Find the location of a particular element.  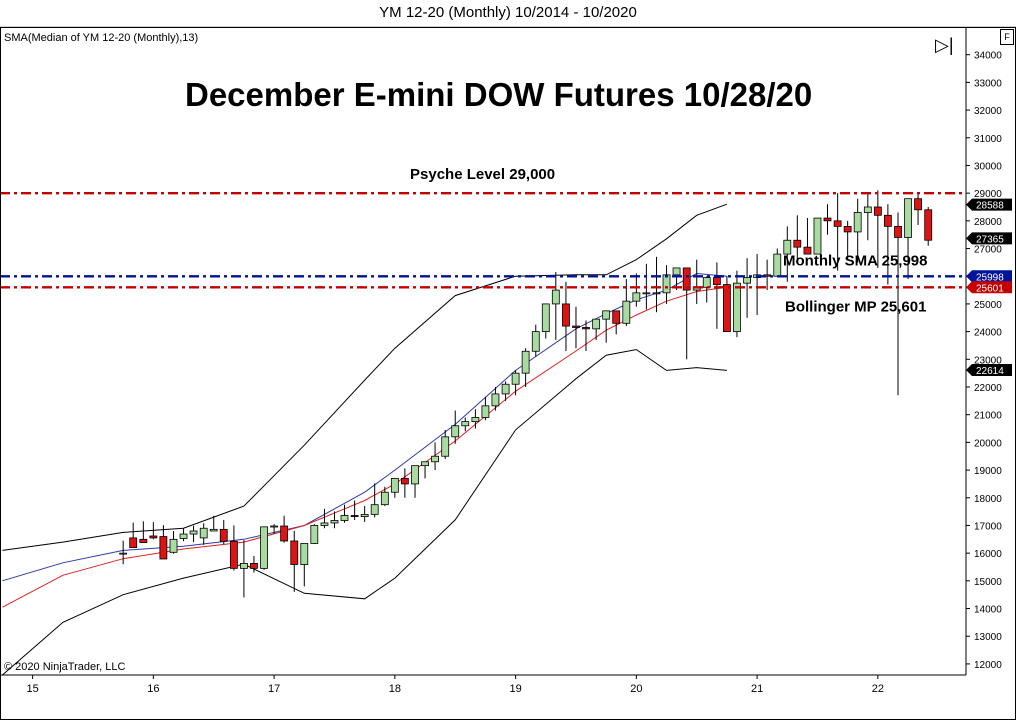

copyright-label: © 2020 NinjaTrader, LLC is located at coordinates (65, 667).